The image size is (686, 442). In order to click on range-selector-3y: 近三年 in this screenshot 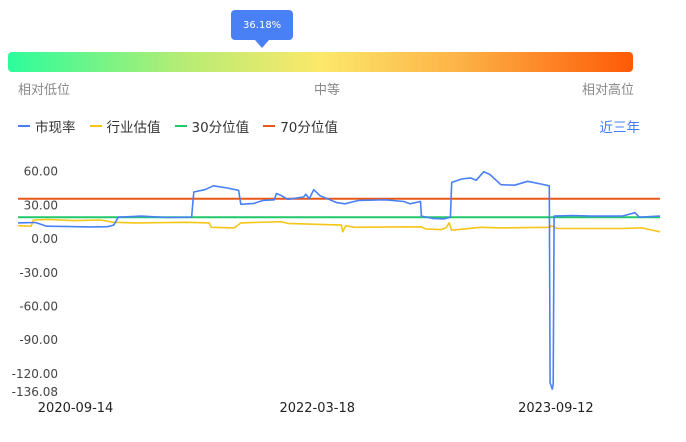, I will do `click(620, 128)`.